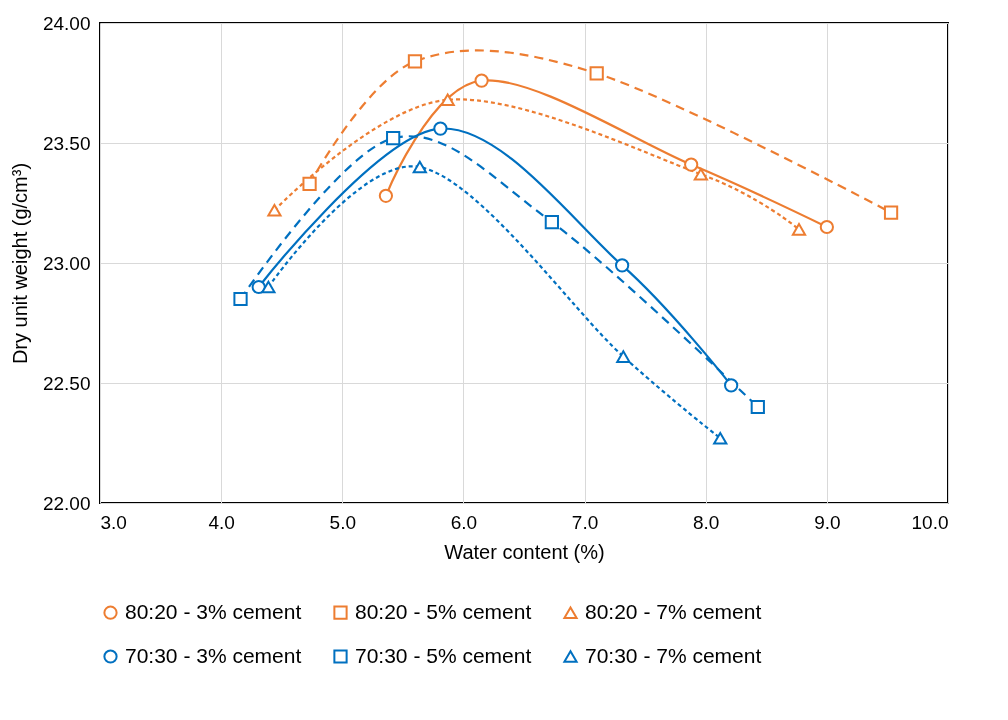 Image resolution: width=1008 pixels, height=720 pixels. What do you see at coordinates (213, 655) in the screenshot?
I see `legend-label: 70:30 - 3% cement` at bounding box center [213, 655].